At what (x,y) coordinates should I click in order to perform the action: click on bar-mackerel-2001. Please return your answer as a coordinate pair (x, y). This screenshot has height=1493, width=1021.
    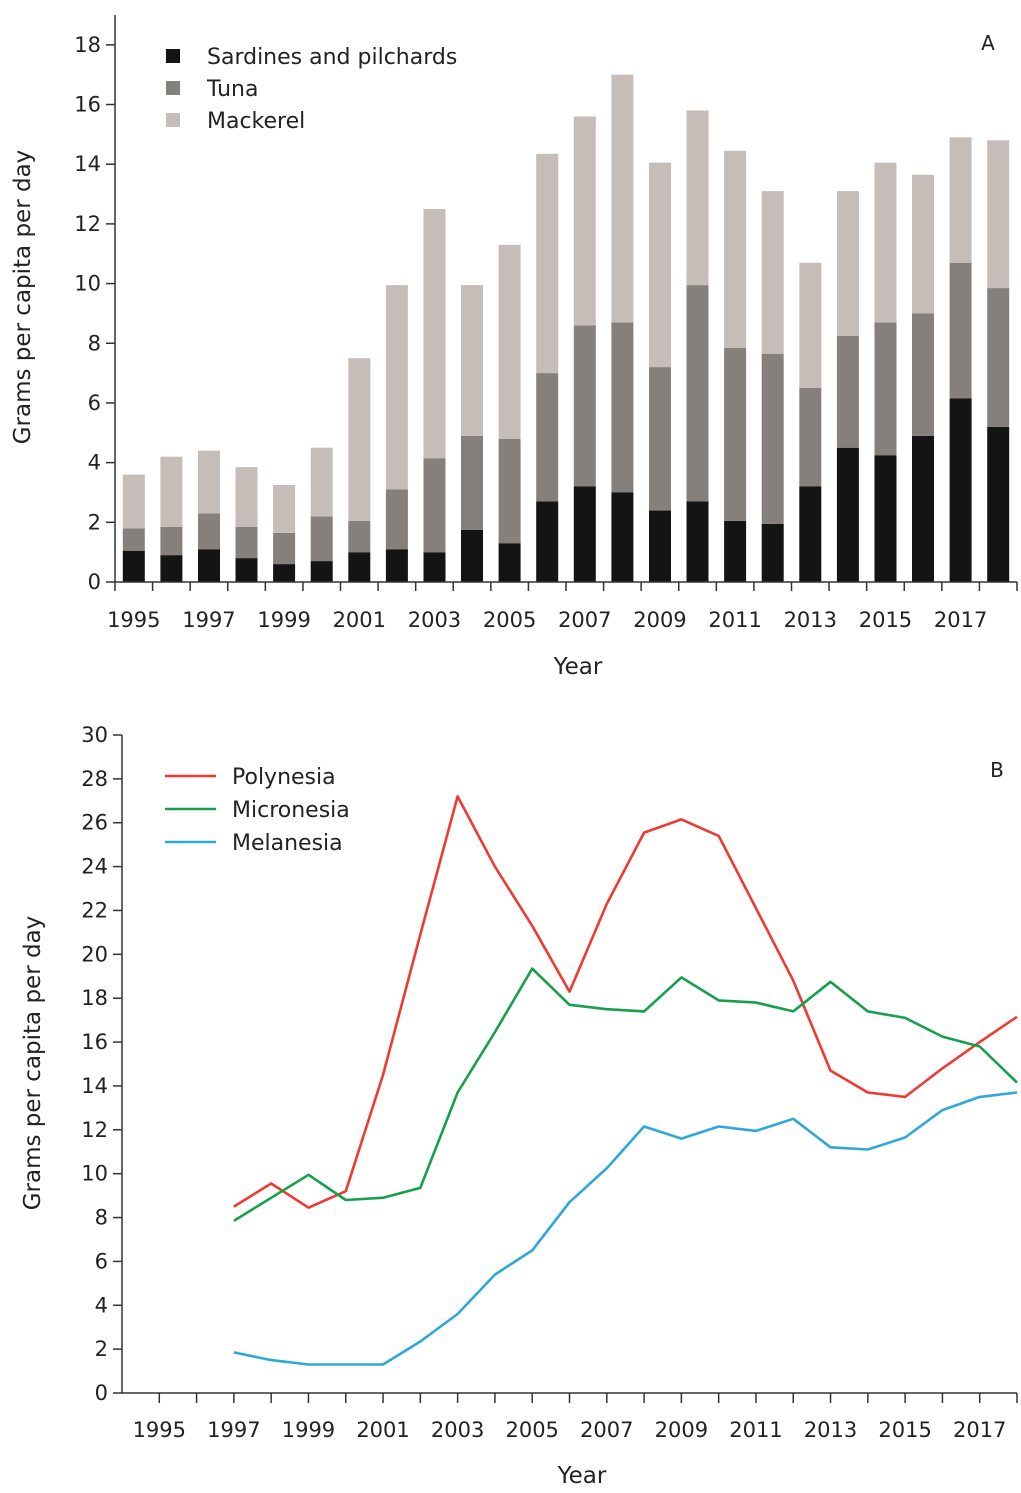
    Looking at the image, I should click on (359, 439).